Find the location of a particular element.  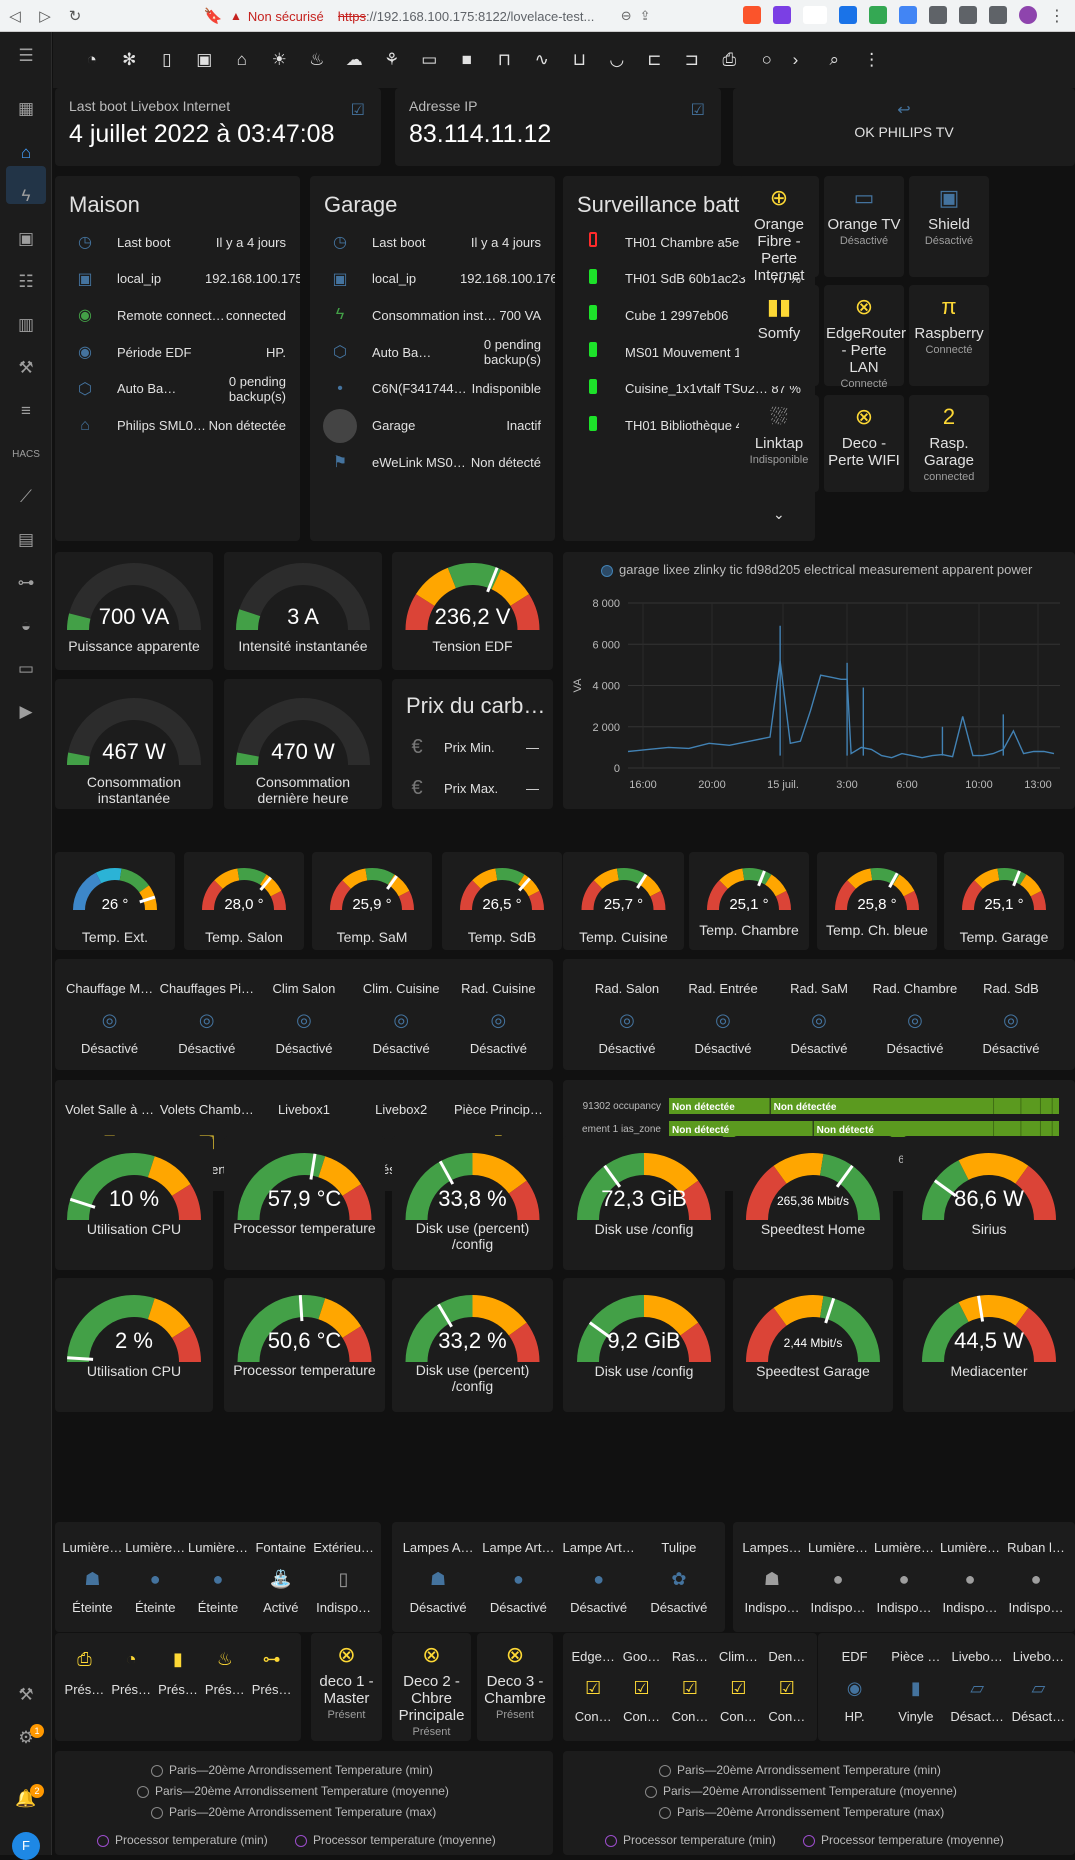

glance-item: EDF ◉ HP. is located at coordinates (854, 1686).